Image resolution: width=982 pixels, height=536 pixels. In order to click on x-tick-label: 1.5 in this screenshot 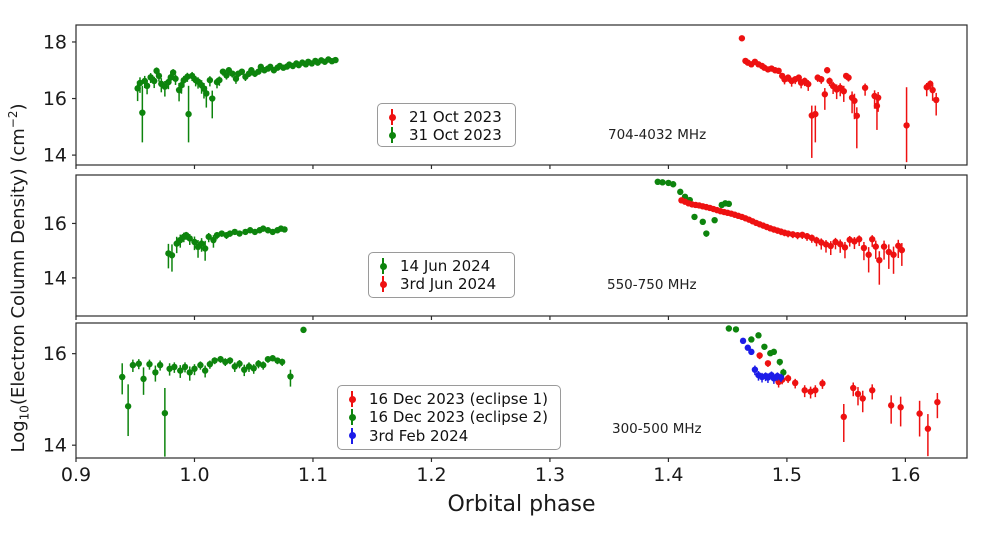, I will do `click(787, 475)`.